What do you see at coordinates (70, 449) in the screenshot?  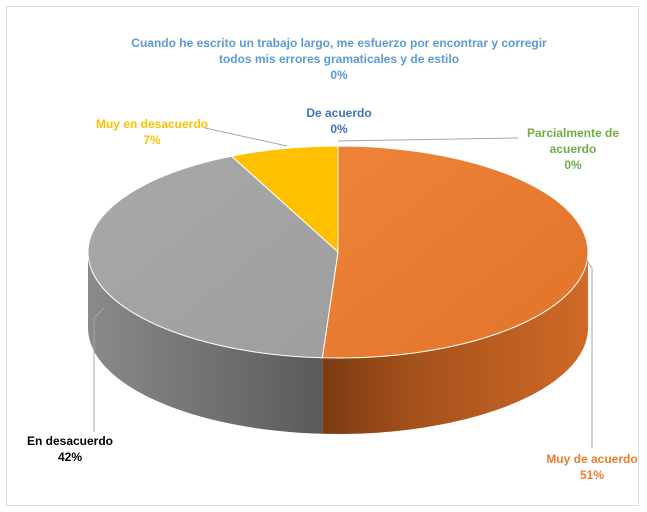 I see `data-label-1: En desacuerdo 42%` at bounding box center [70, 449].